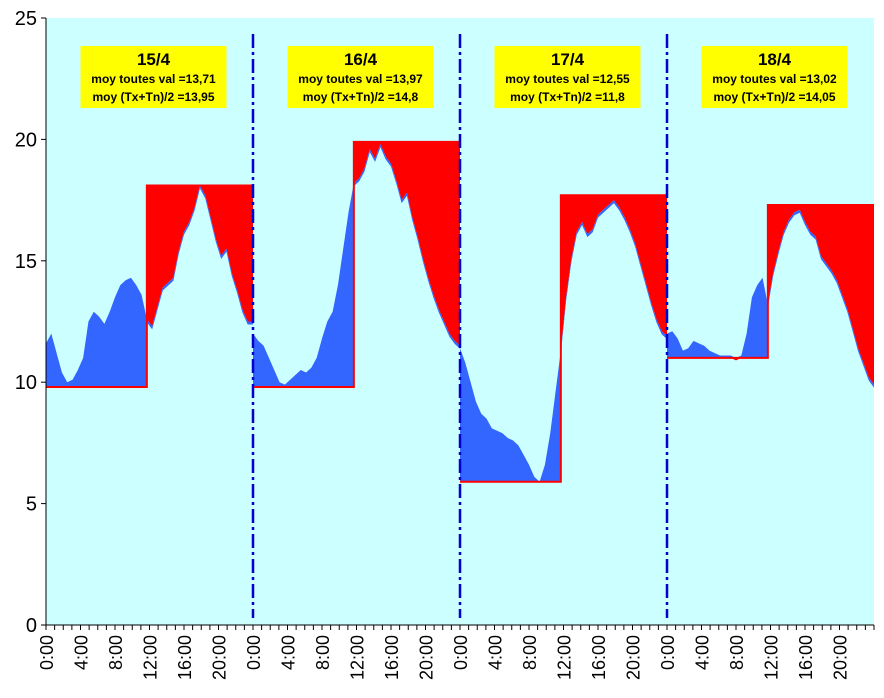  Describe the element at coordinates (361, 59) in the screenshot. I see `day-label-title: 16/4` at that location.